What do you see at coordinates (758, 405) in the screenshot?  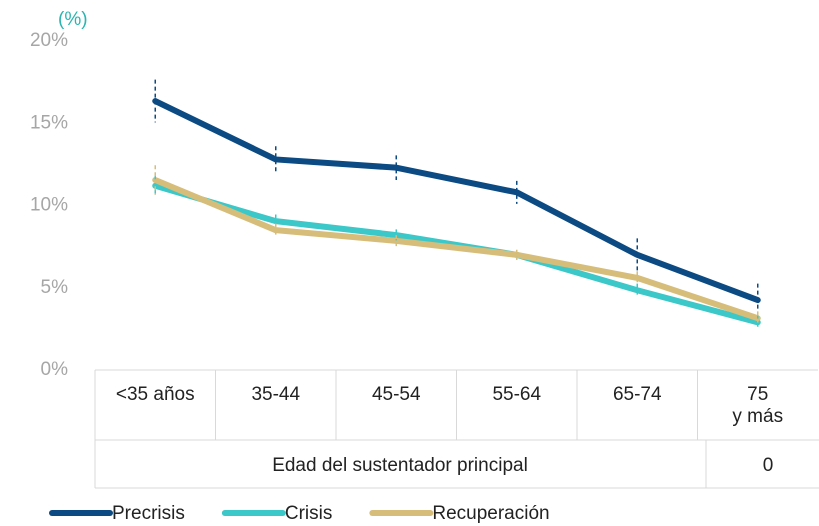 I see `x-tick-label: 75 y más` at bounding box center [758, 405].